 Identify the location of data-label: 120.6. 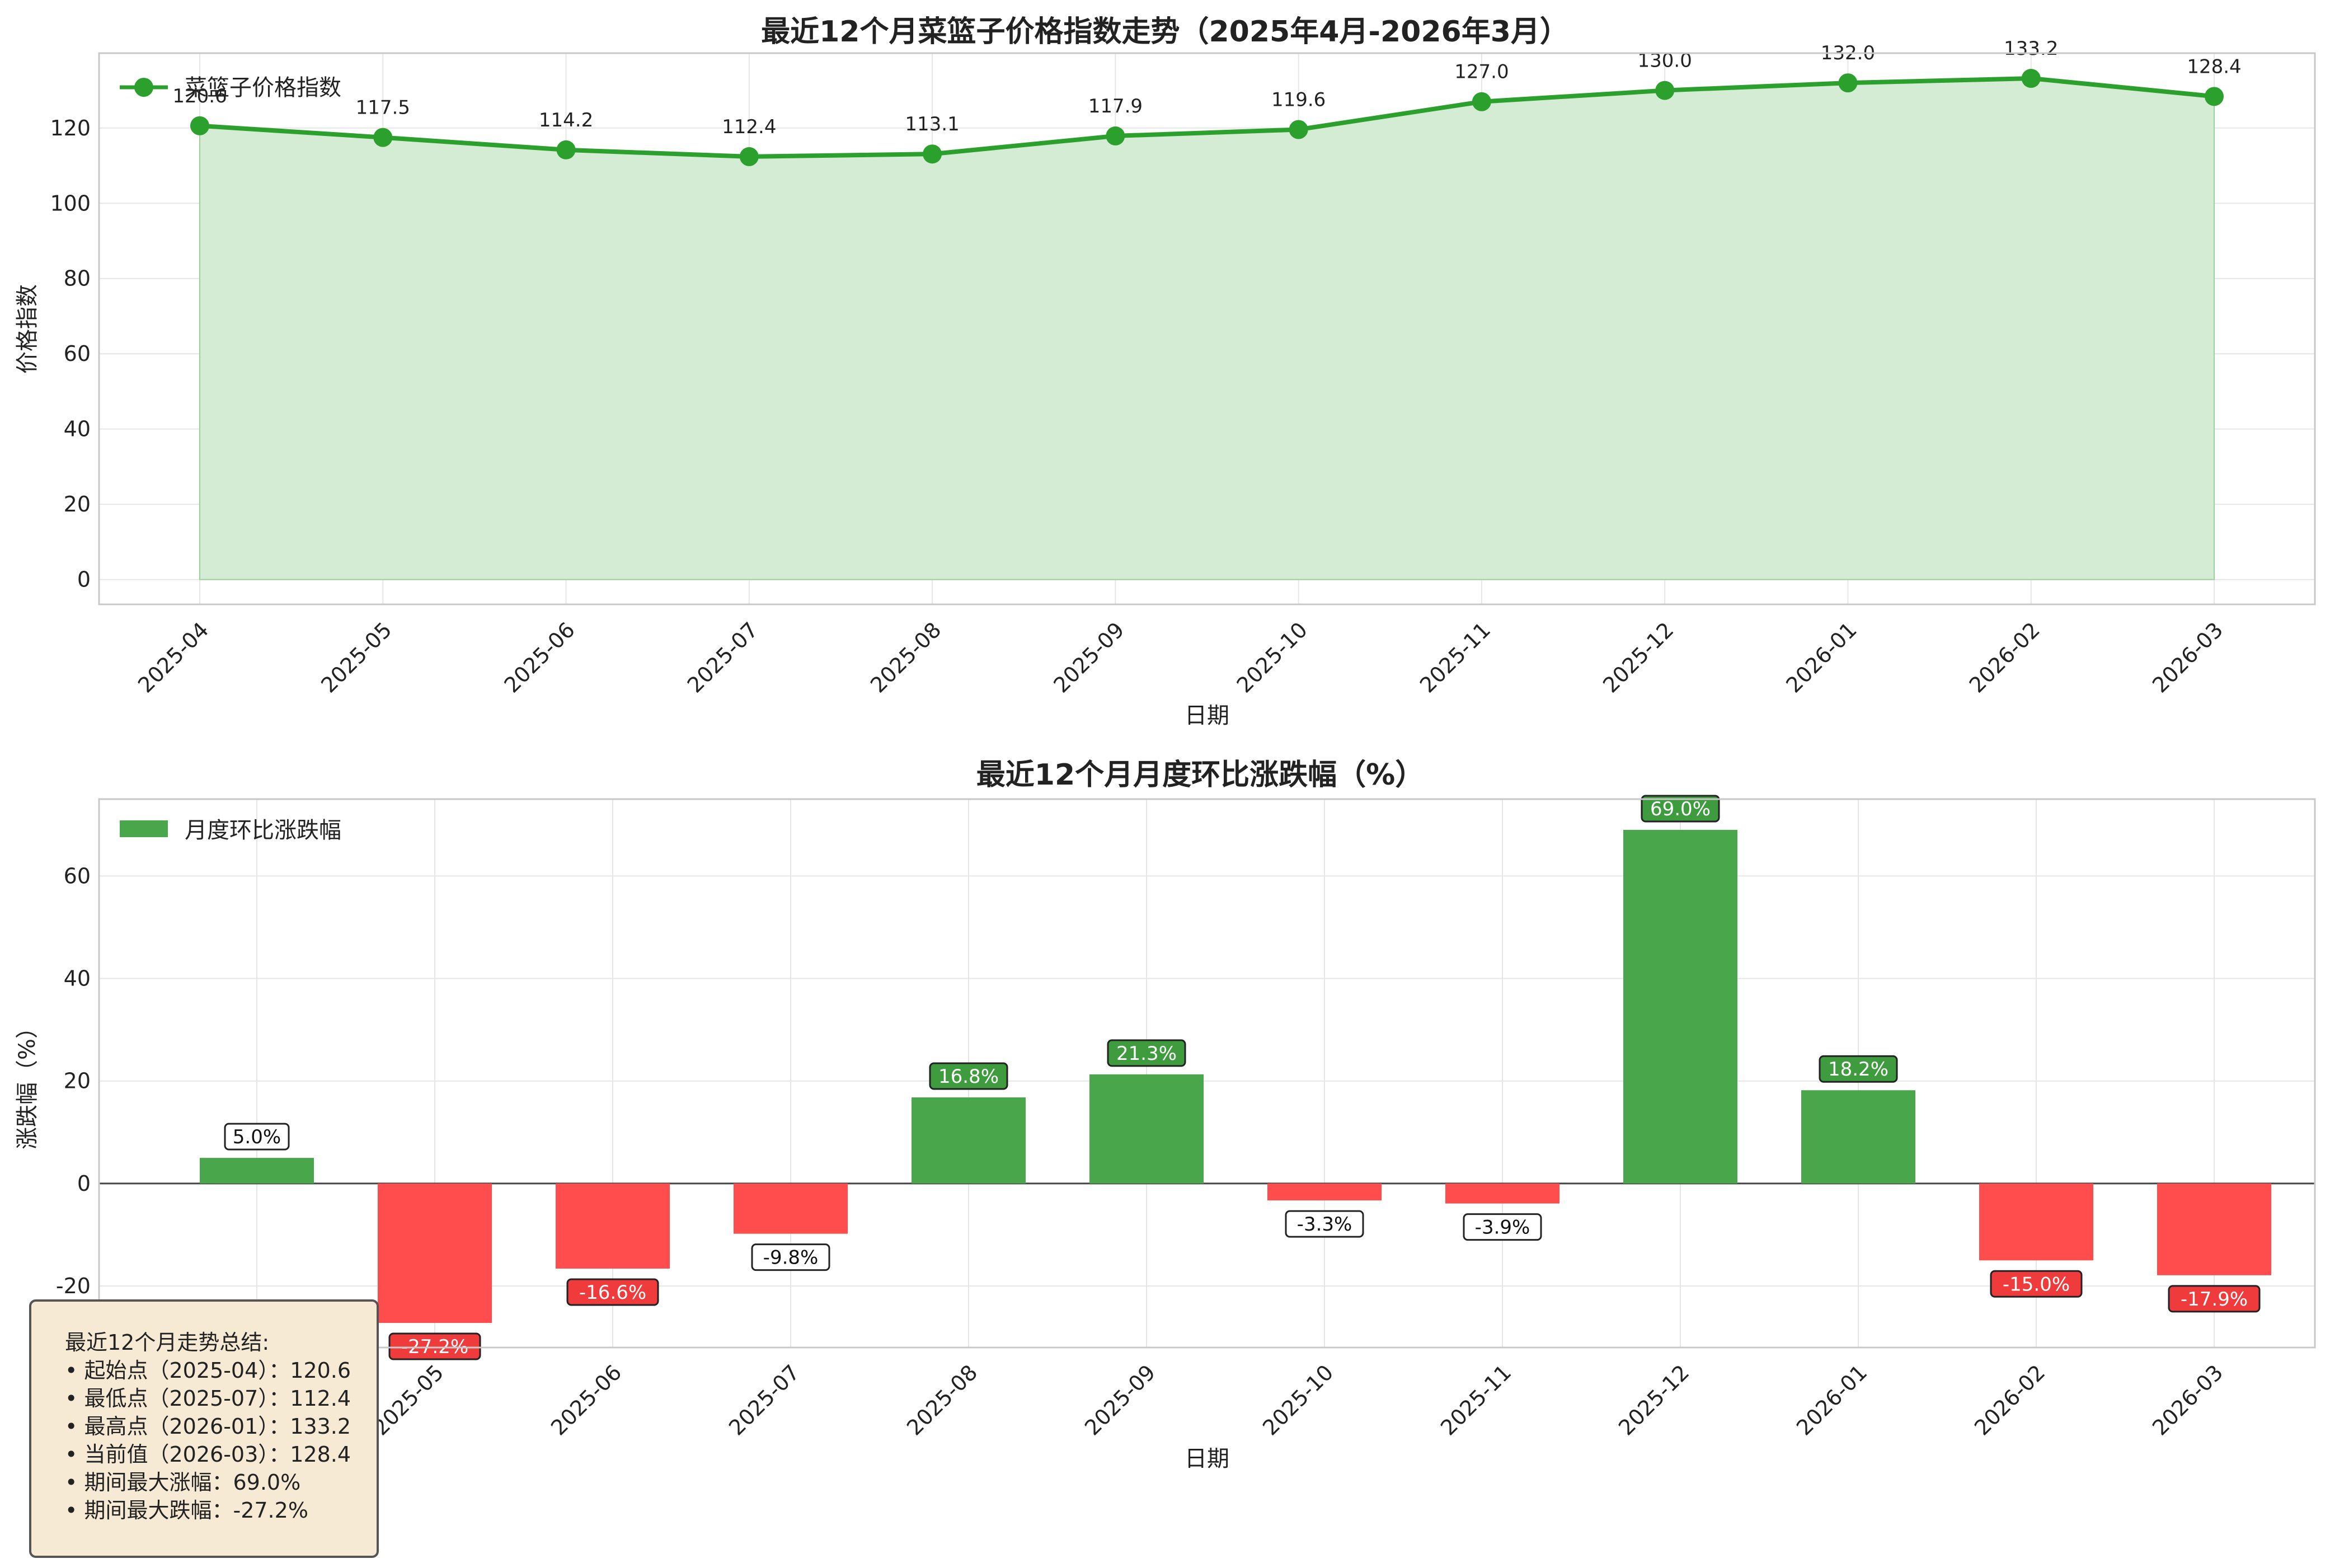
(199, 96).